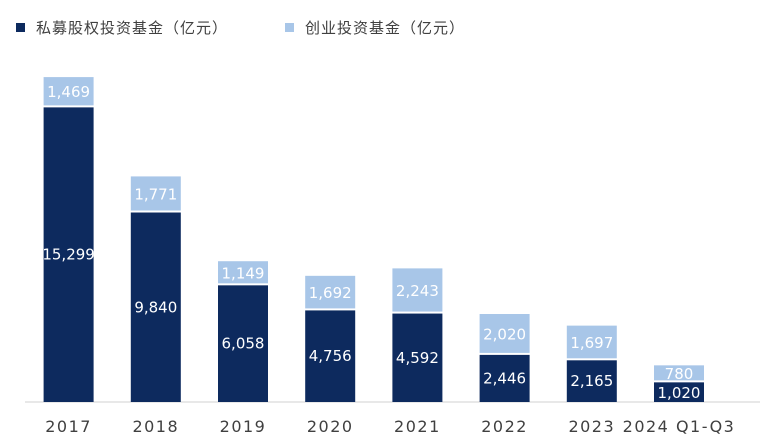 The width and height of the screenshot is (777, 442). I want to click on data-label-series-1: 1,771, so click(155, 194).